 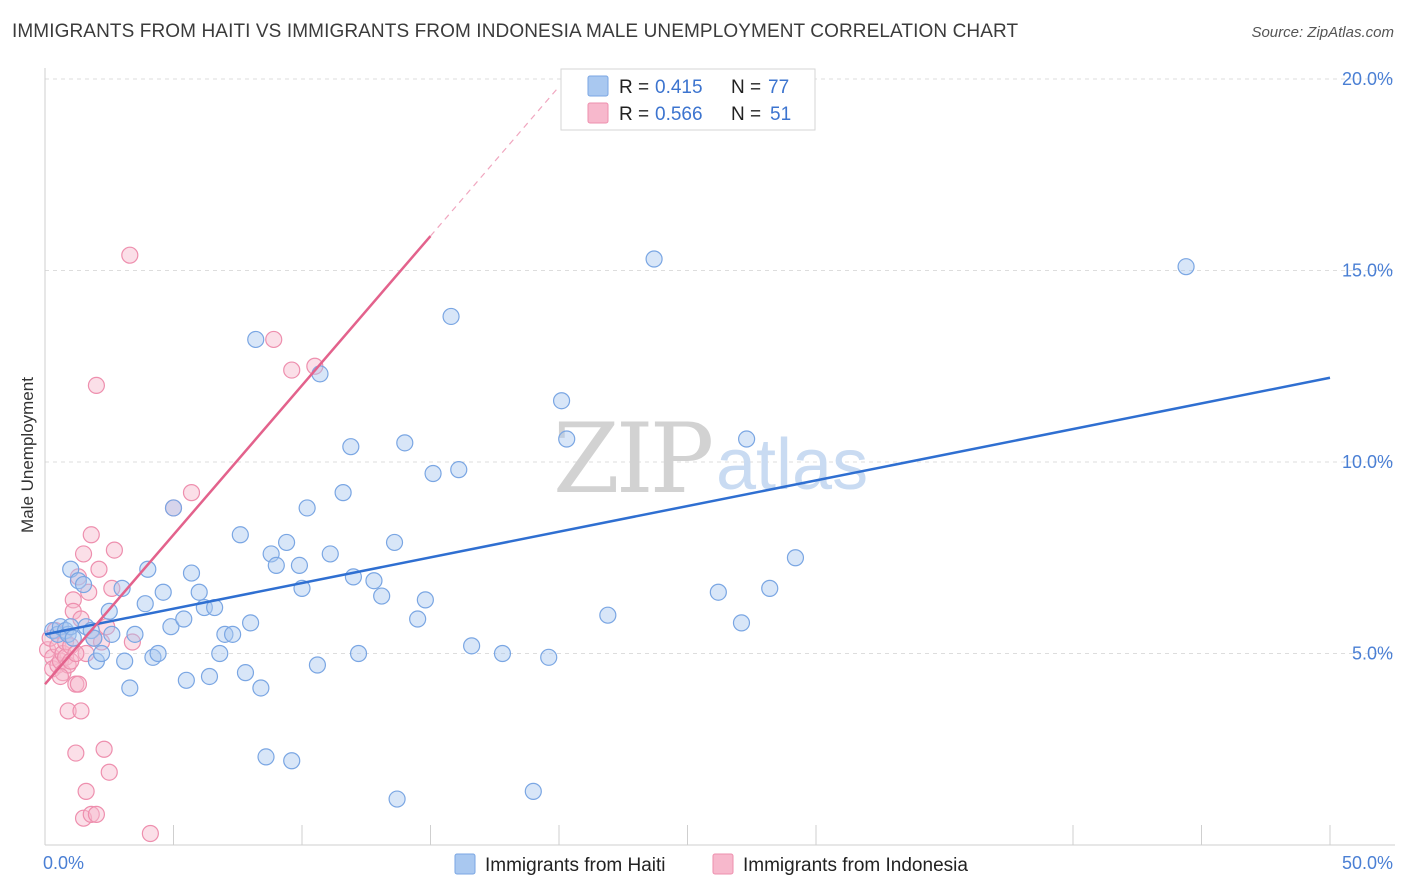 I want to click on legend-box: R = 0.415 N = 77 R = 0.566 N = 51, so click(x=688, y=99).